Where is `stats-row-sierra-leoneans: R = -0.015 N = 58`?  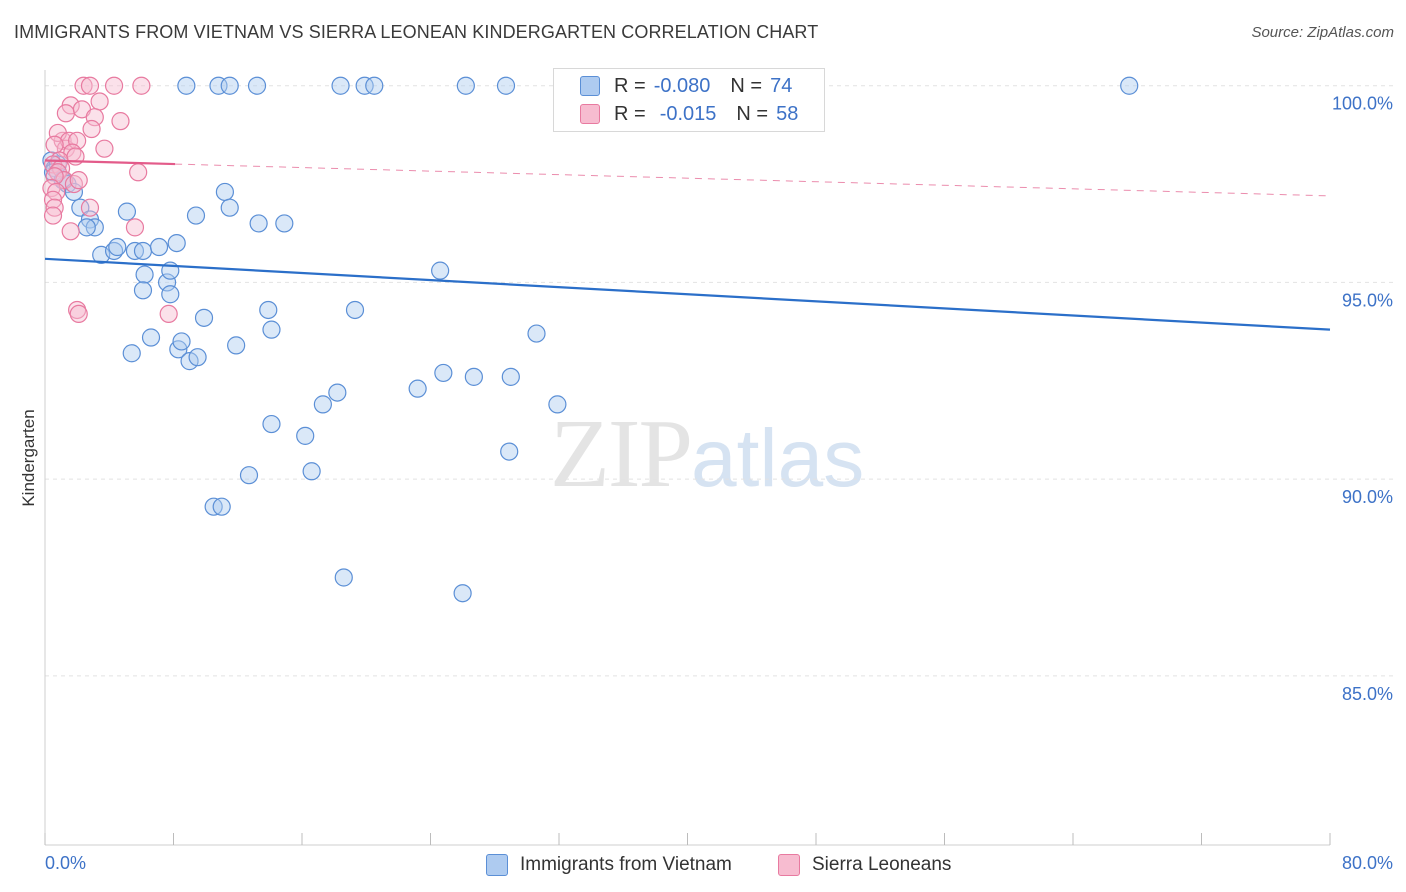 stats-row-sierra-leoneans: R = -0.015 N = 58 is located at coordinates (689, 114).